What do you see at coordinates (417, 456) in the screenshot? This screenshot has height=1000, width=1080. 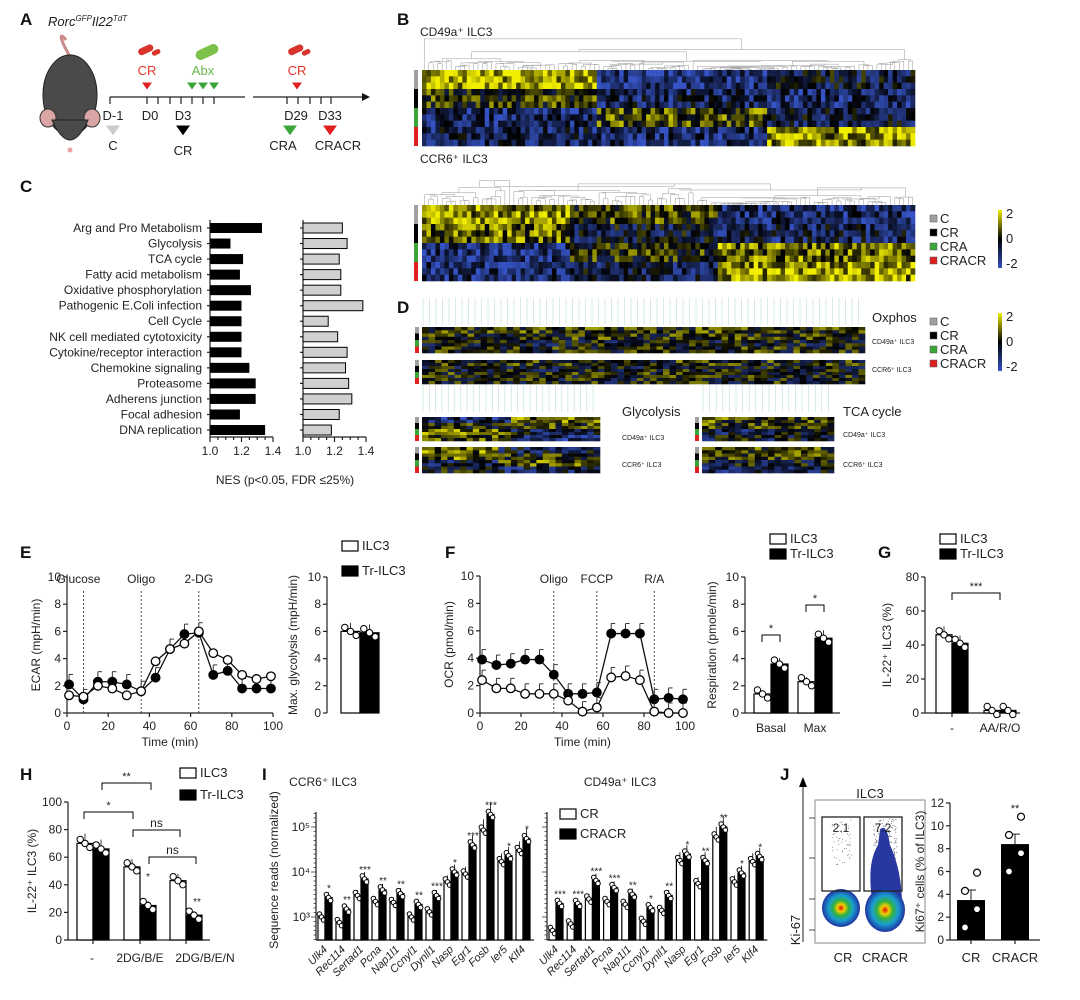 I see `group-strip` at bounding box center [417, 456].